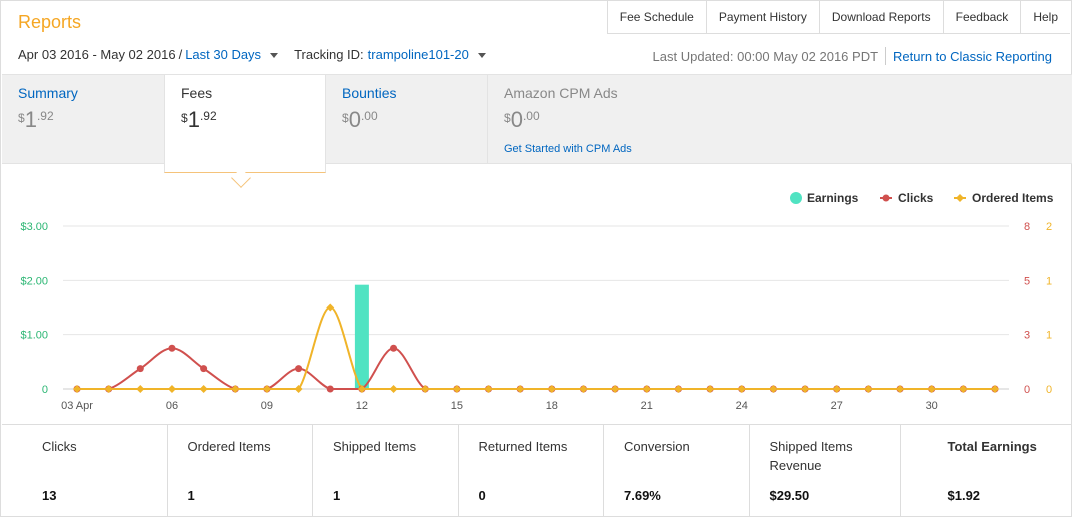  Describe the element at coordinates (375, 446) in the screenshot. I see `stat-label: Shipped Items` at that location.